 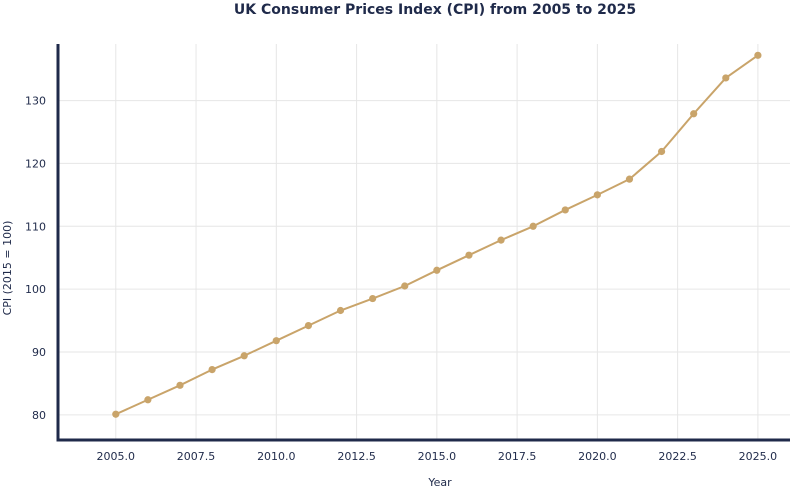 What do you see at coordinates (35, 289) in the screenshot?
I see `y-tick-label: 100` at bounding box center [35, 289].